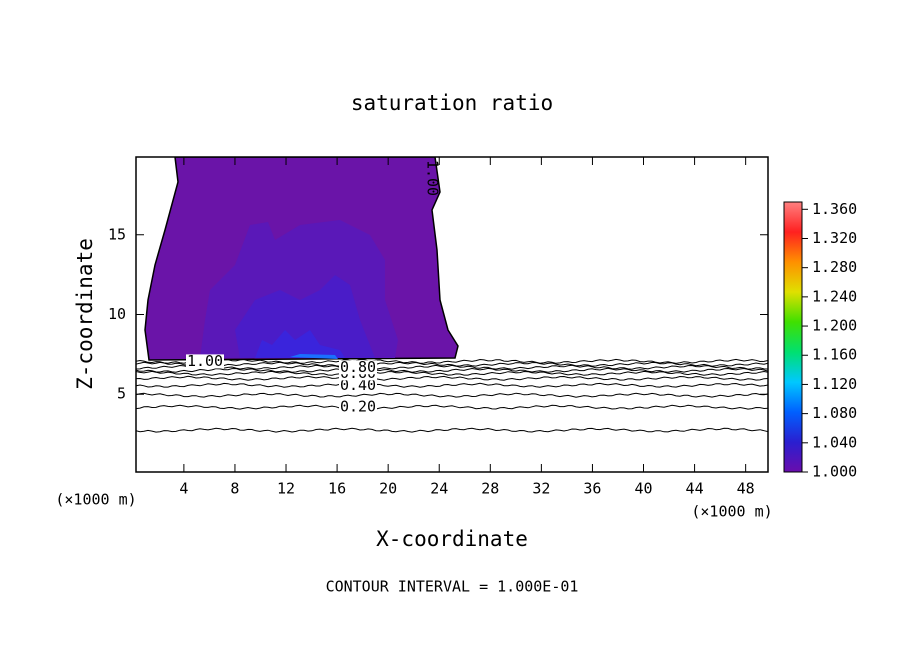 The width and height of the screenshot is (904, 658). I want to click on x-tick-label: 16, so click(337, 489).